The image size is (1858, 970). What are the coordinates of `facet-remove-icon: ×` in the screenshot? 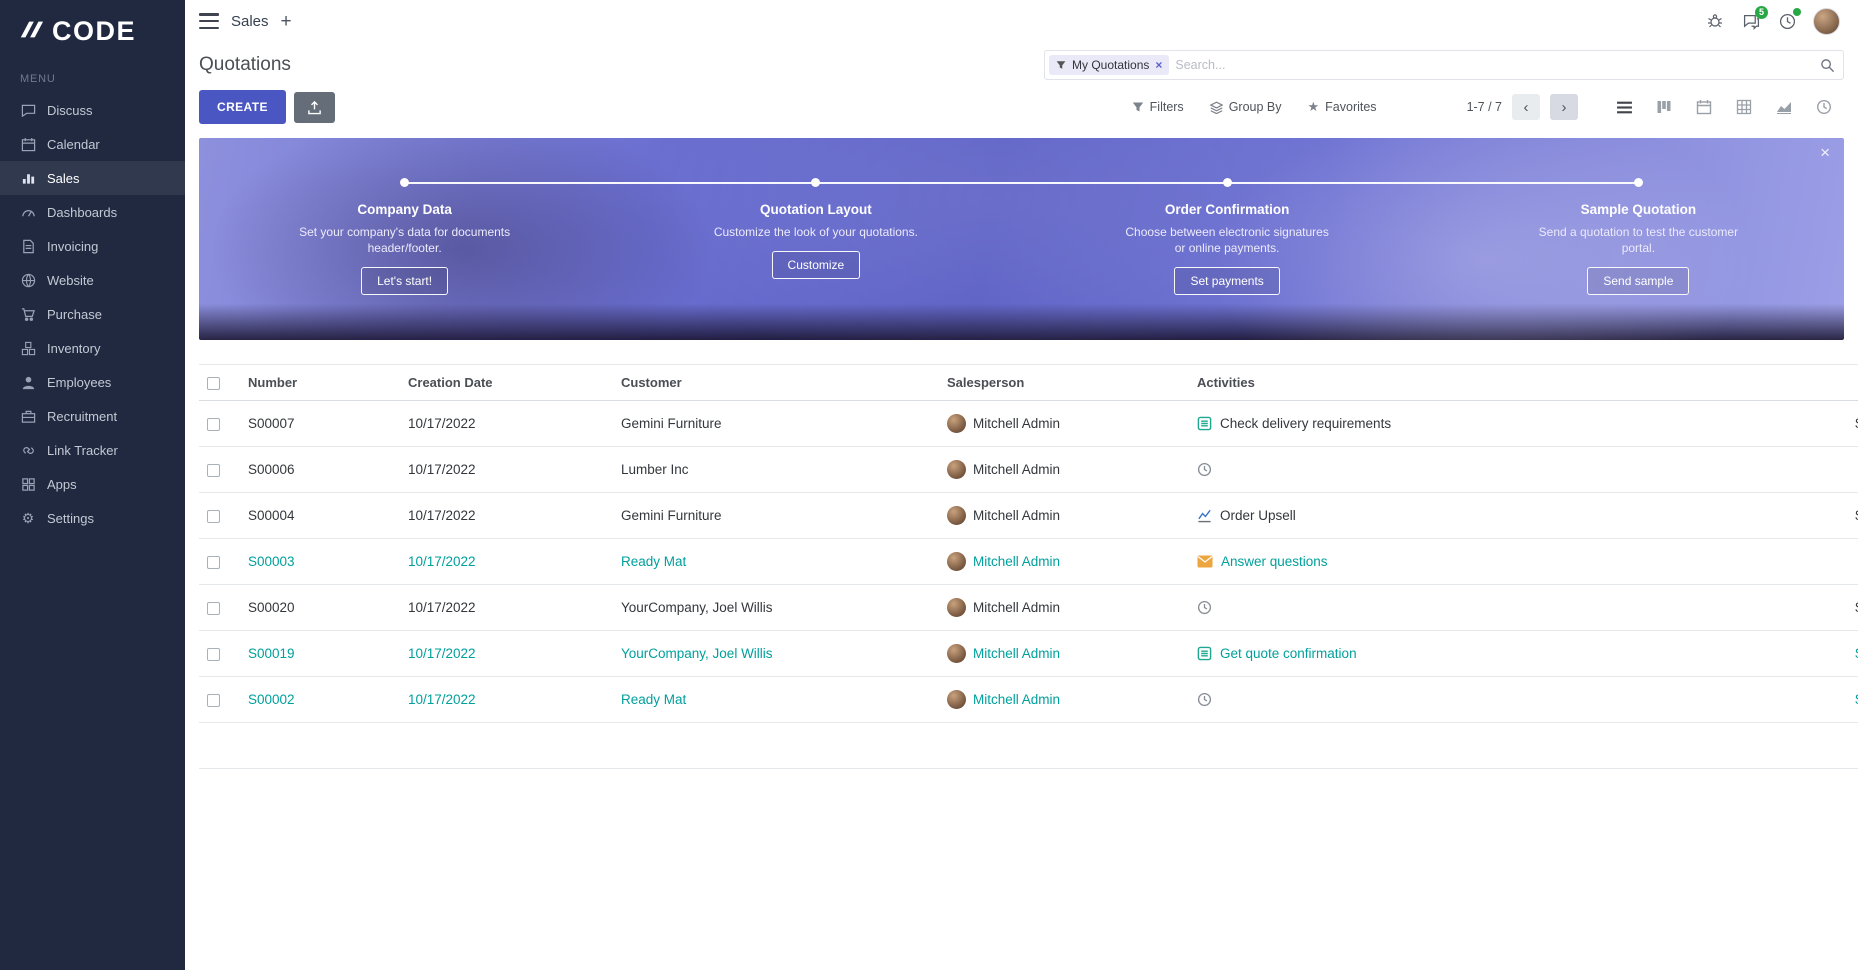 It's located at (1159, 65).